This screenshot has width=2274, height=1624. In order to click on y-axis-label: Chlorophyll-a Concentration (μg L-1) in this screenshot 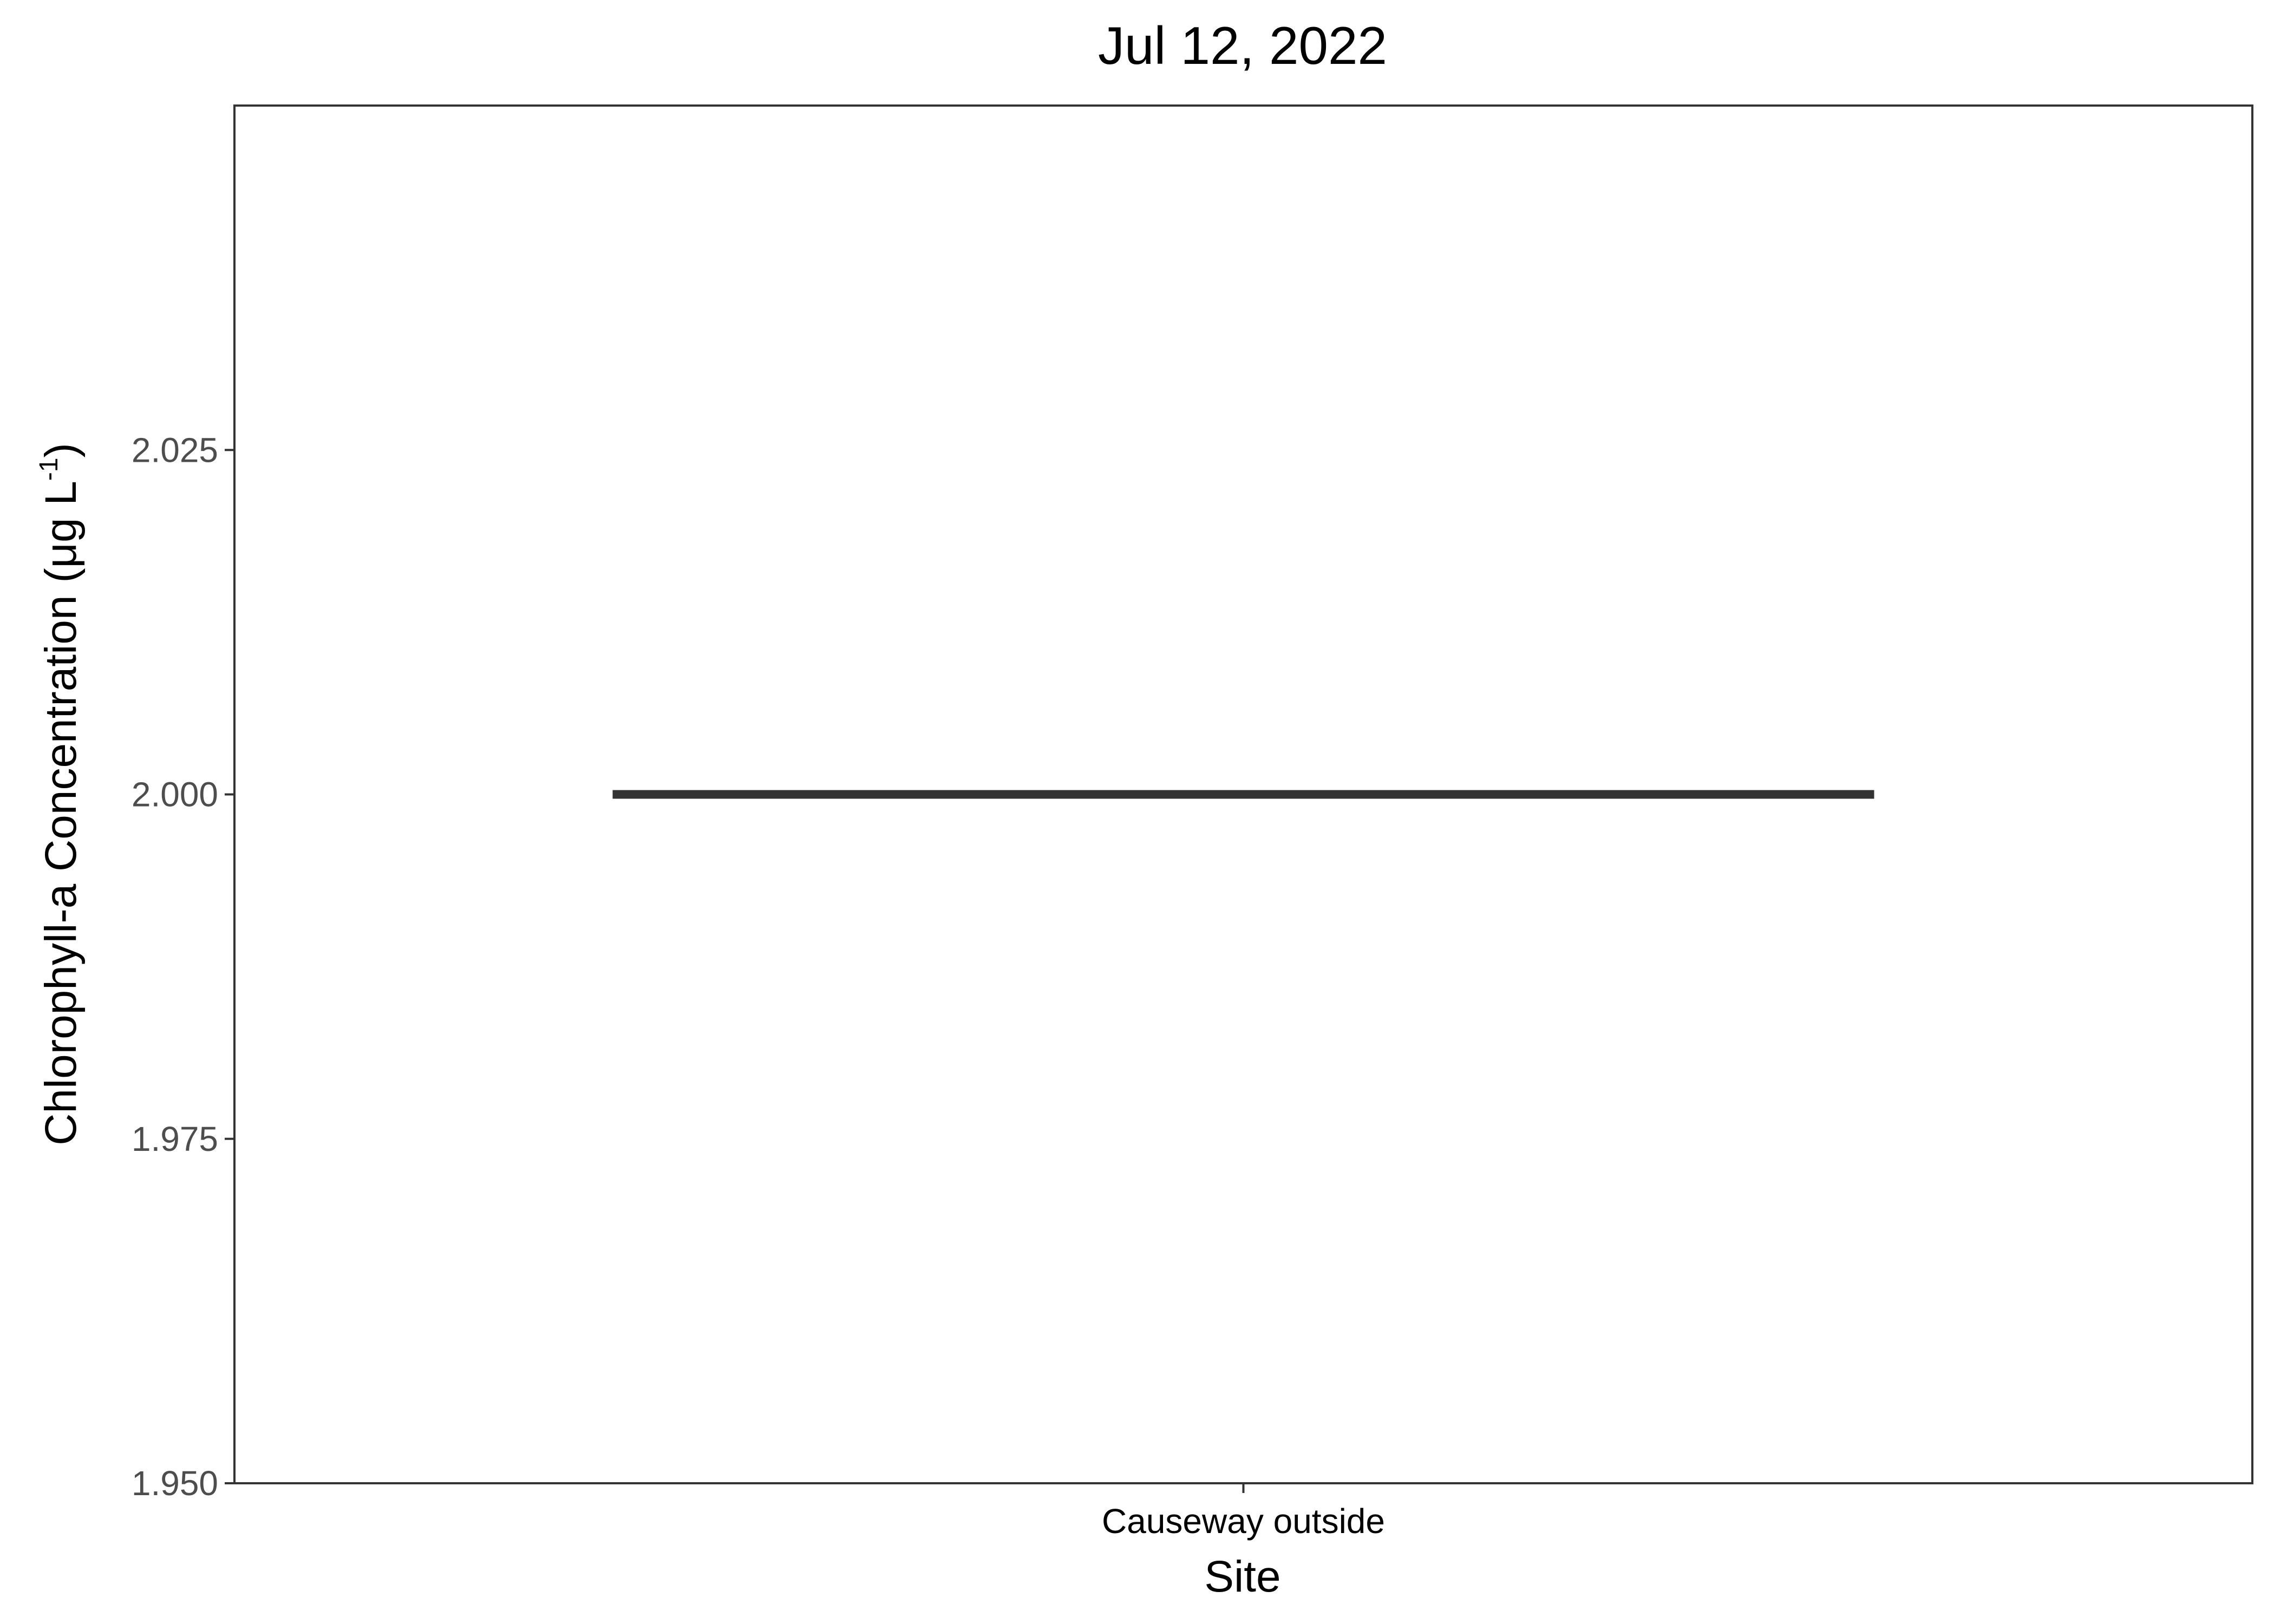, I will do `click(61, 794)`.